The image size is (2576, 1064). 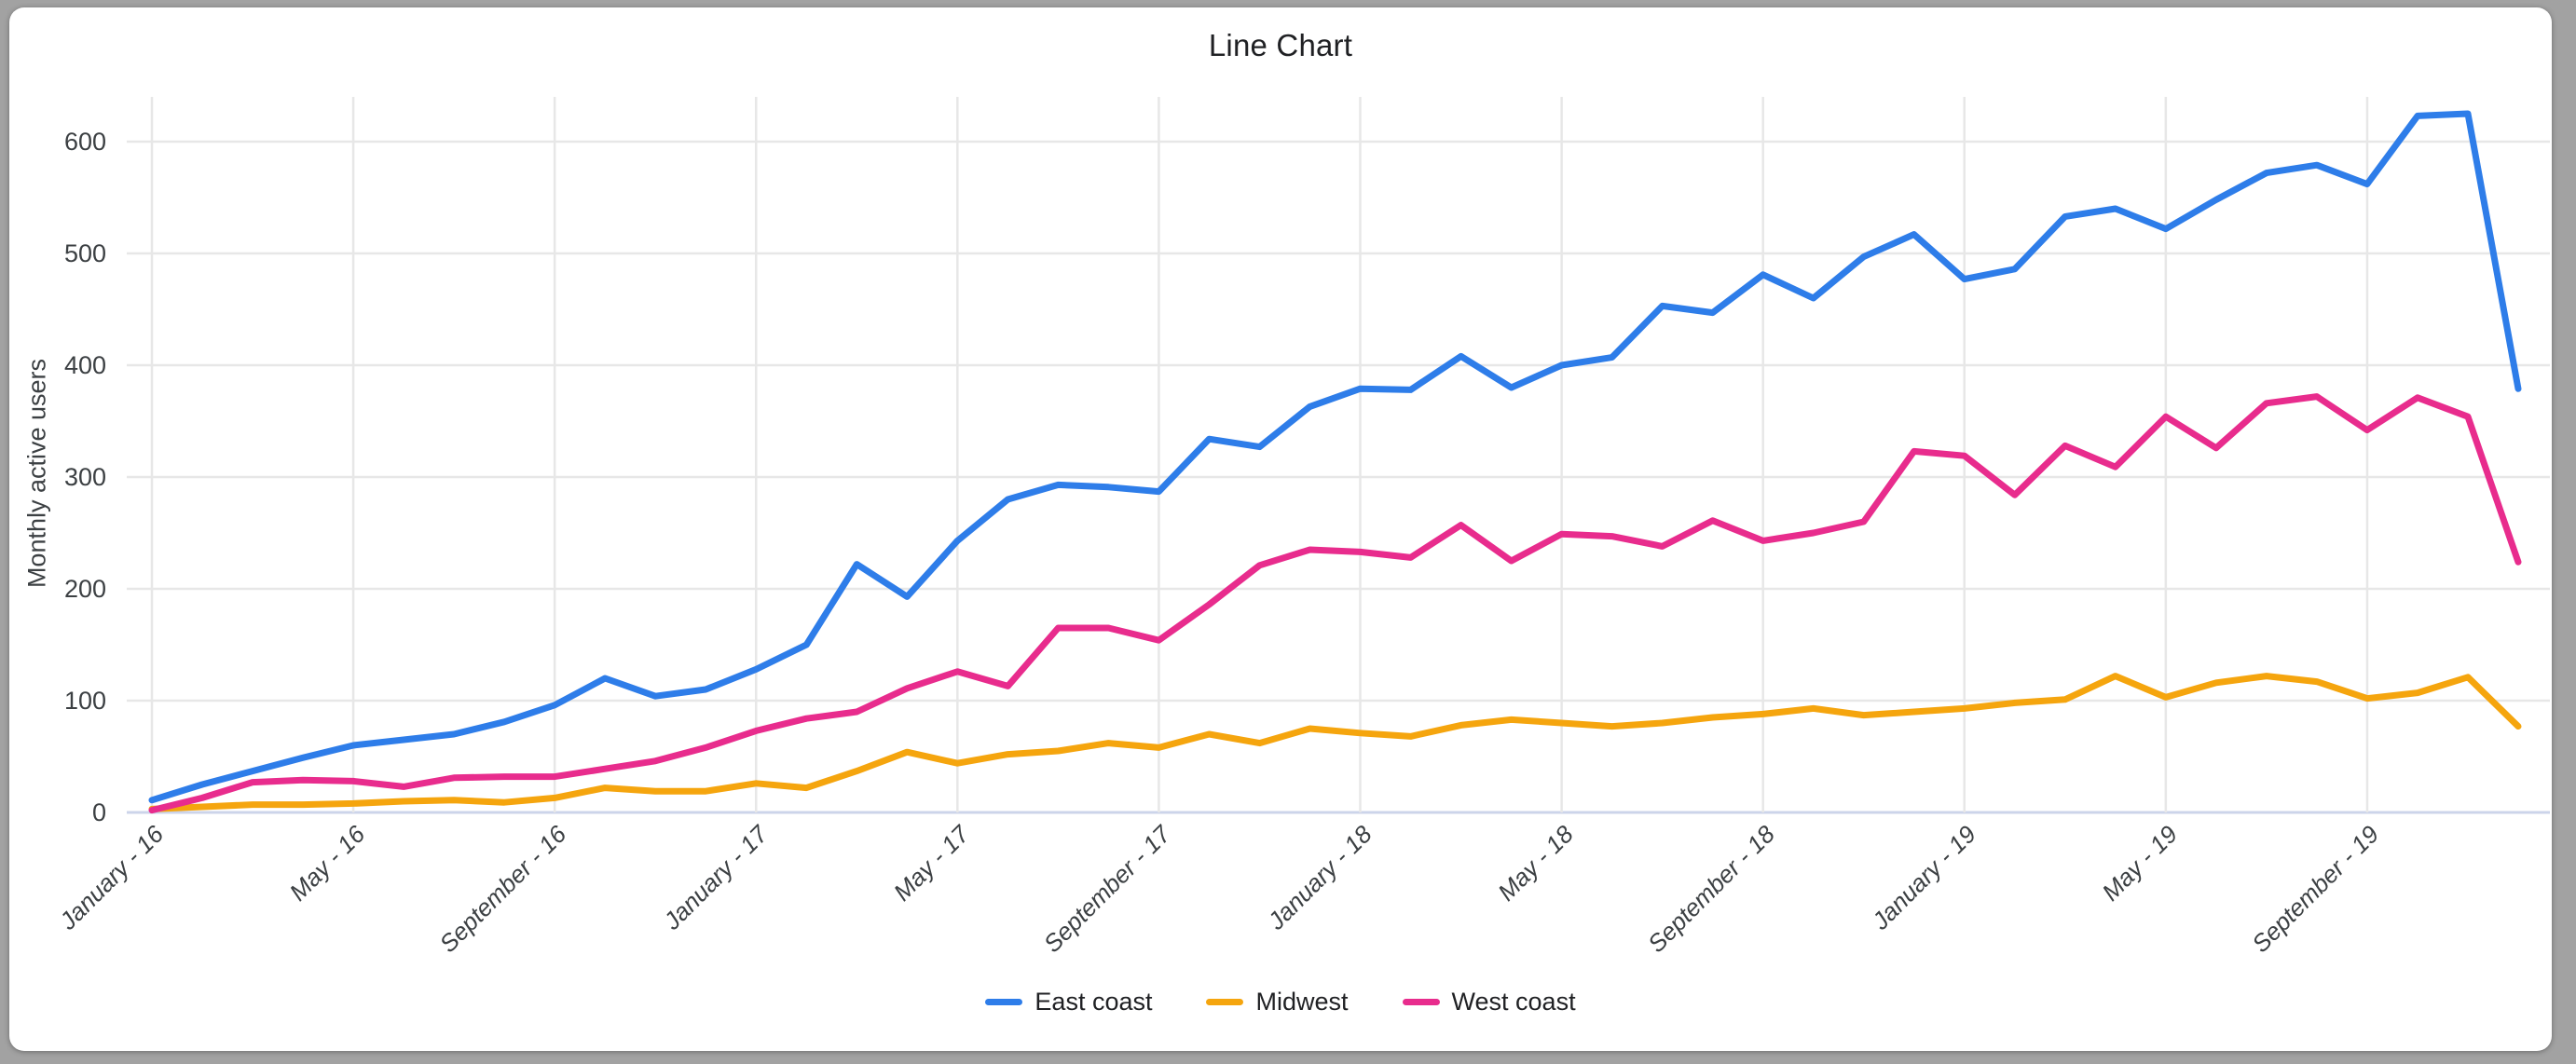 I want to click on x-tick-label: May - 17, so click(x=932, y=863).